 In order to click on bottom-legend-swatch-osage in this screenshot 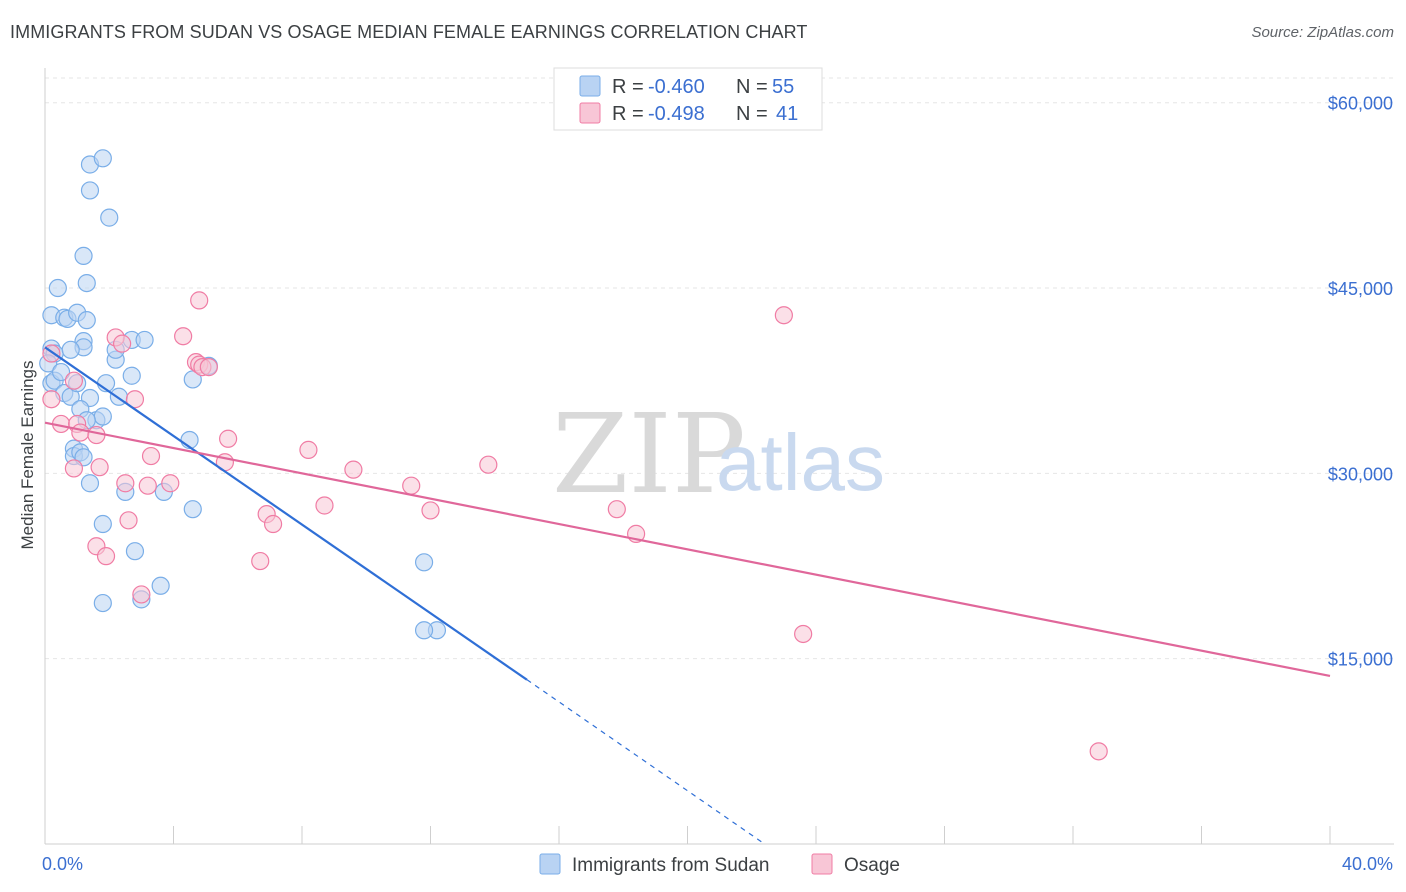, I will do `click(822, 864)`.